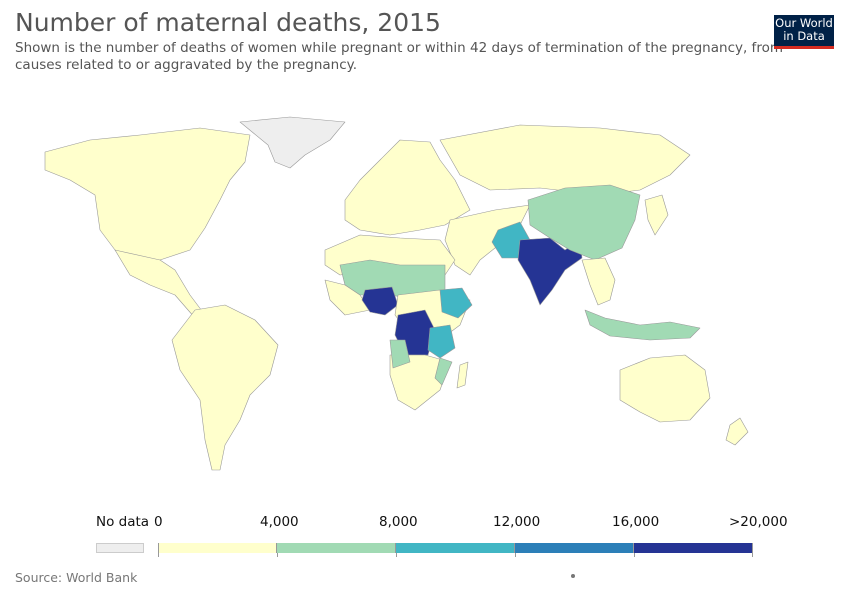  I want to click on country-china, so click(584, 222).